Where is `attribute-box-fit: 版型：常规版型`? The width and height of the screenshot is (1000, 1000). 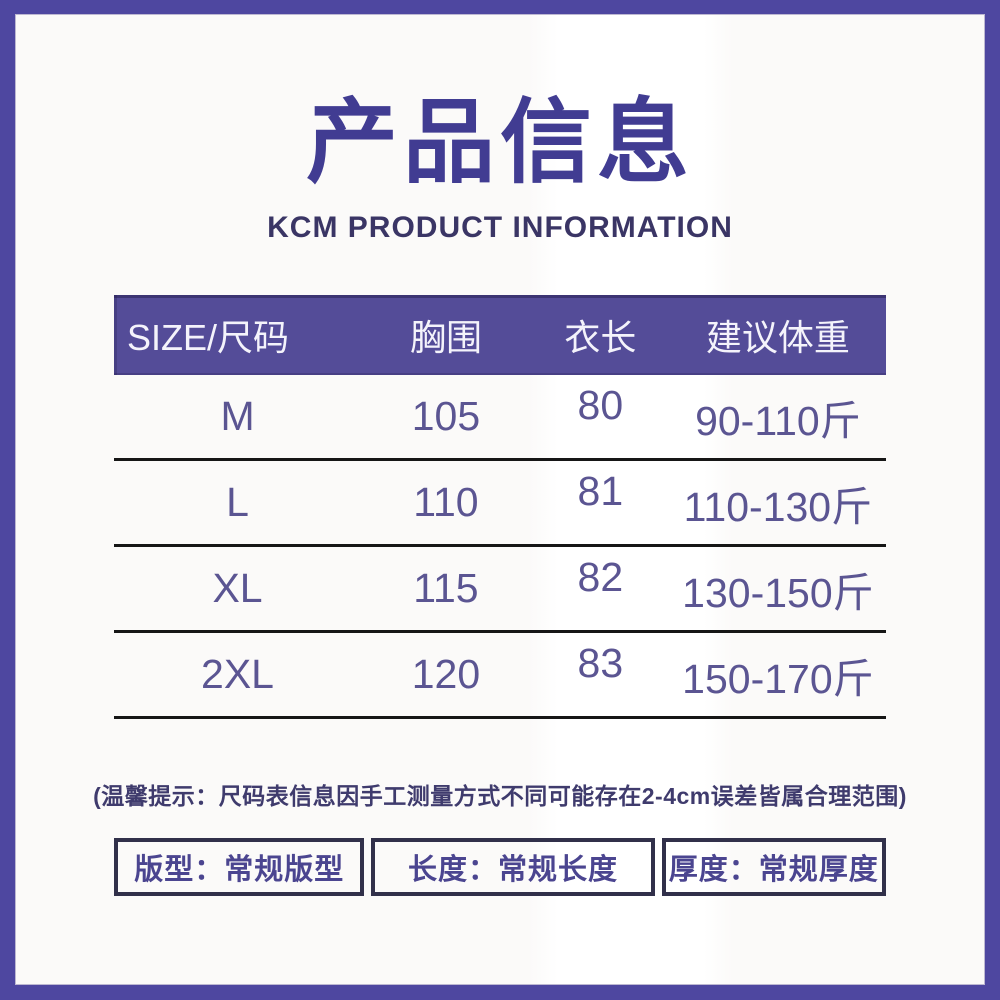 attribute-box-fit: 版型：常规版型 is located at coordinates (239, 867).